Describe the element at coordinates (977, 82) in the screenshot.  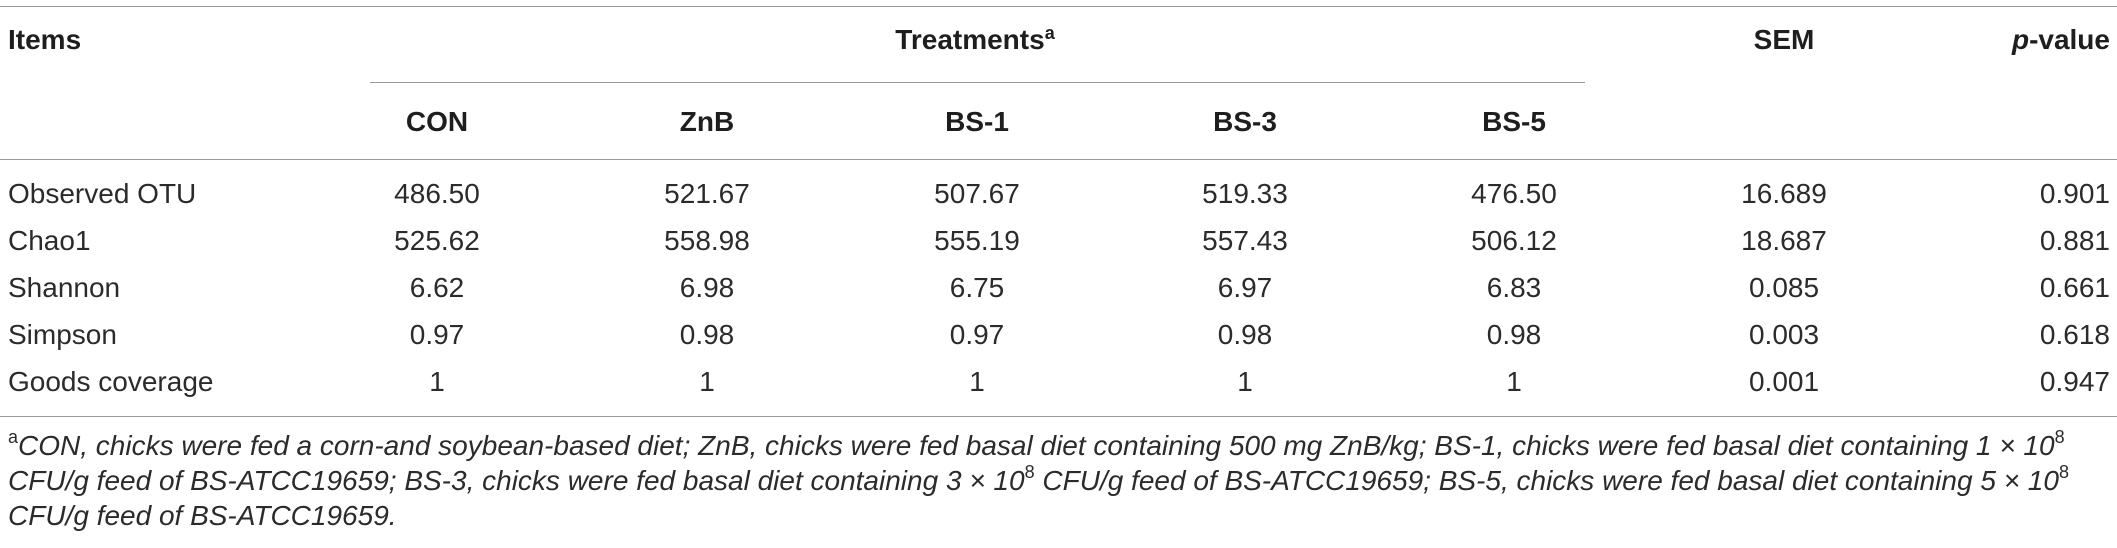
I see `treatments-underline-rule` at that location.